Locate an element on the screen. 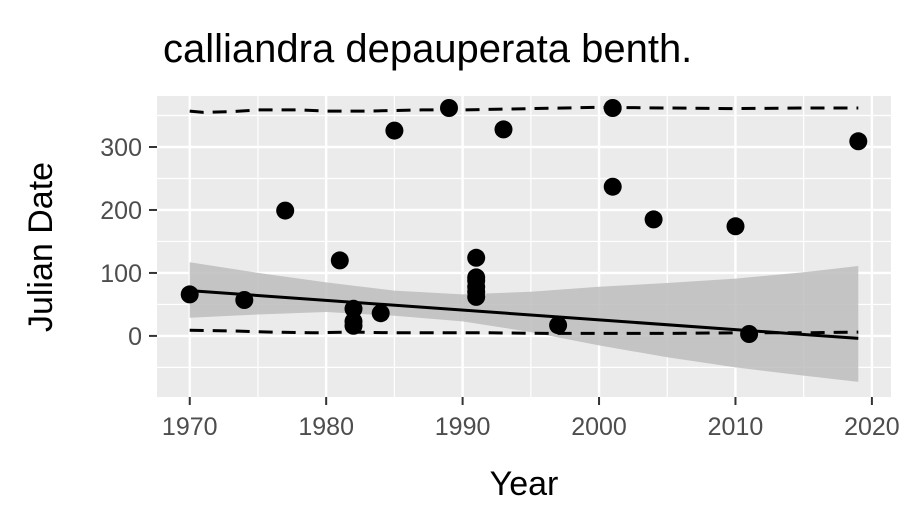  y-tick-label: 0 is located at coordinates (135, 337).